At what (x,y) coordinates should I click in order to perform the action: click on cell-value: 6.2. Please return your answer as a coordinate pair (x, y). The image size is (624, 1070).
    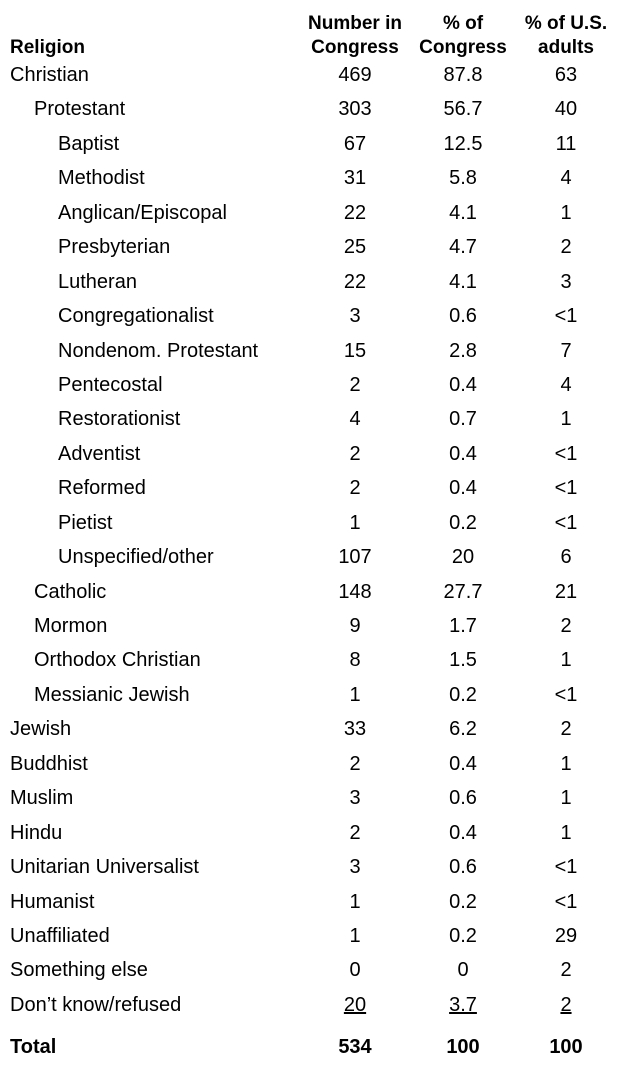
    Looking at the image, I should click on (463, 729).